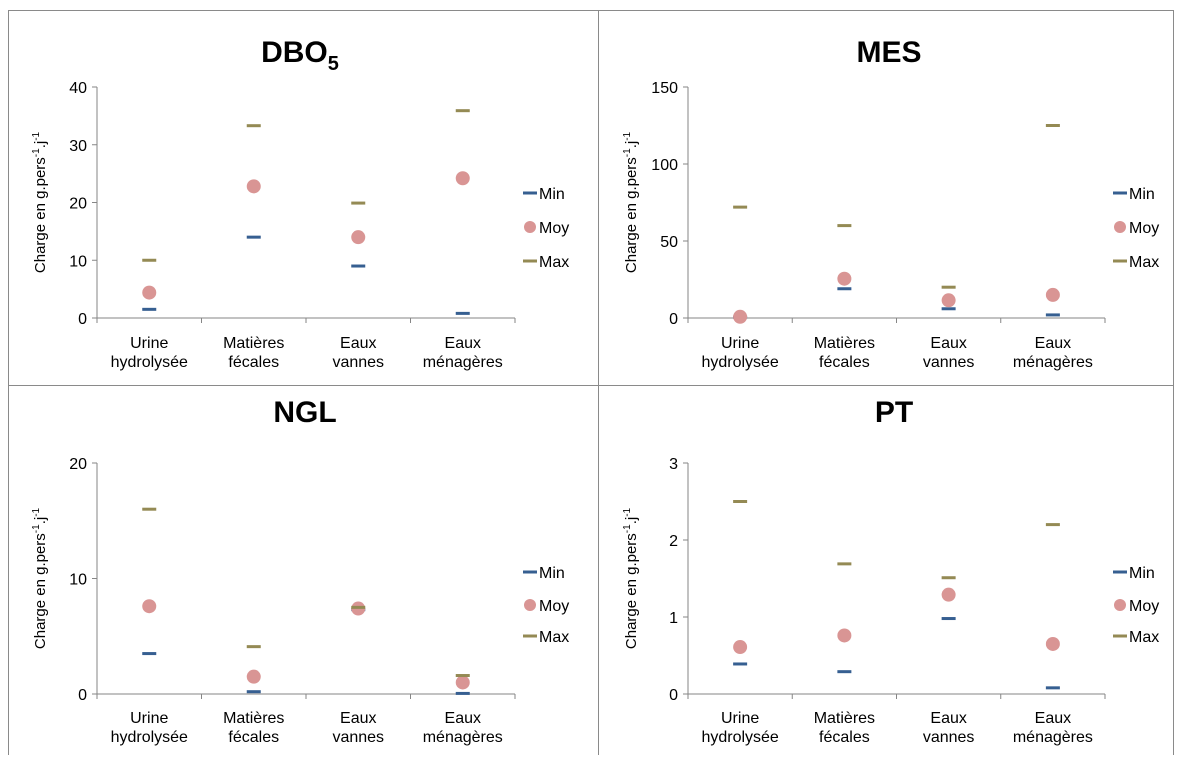  What do you see at coordinates (669, 242) in the screenshot?
I see `y-tick-label: 50` at bounding box center [669, 242].